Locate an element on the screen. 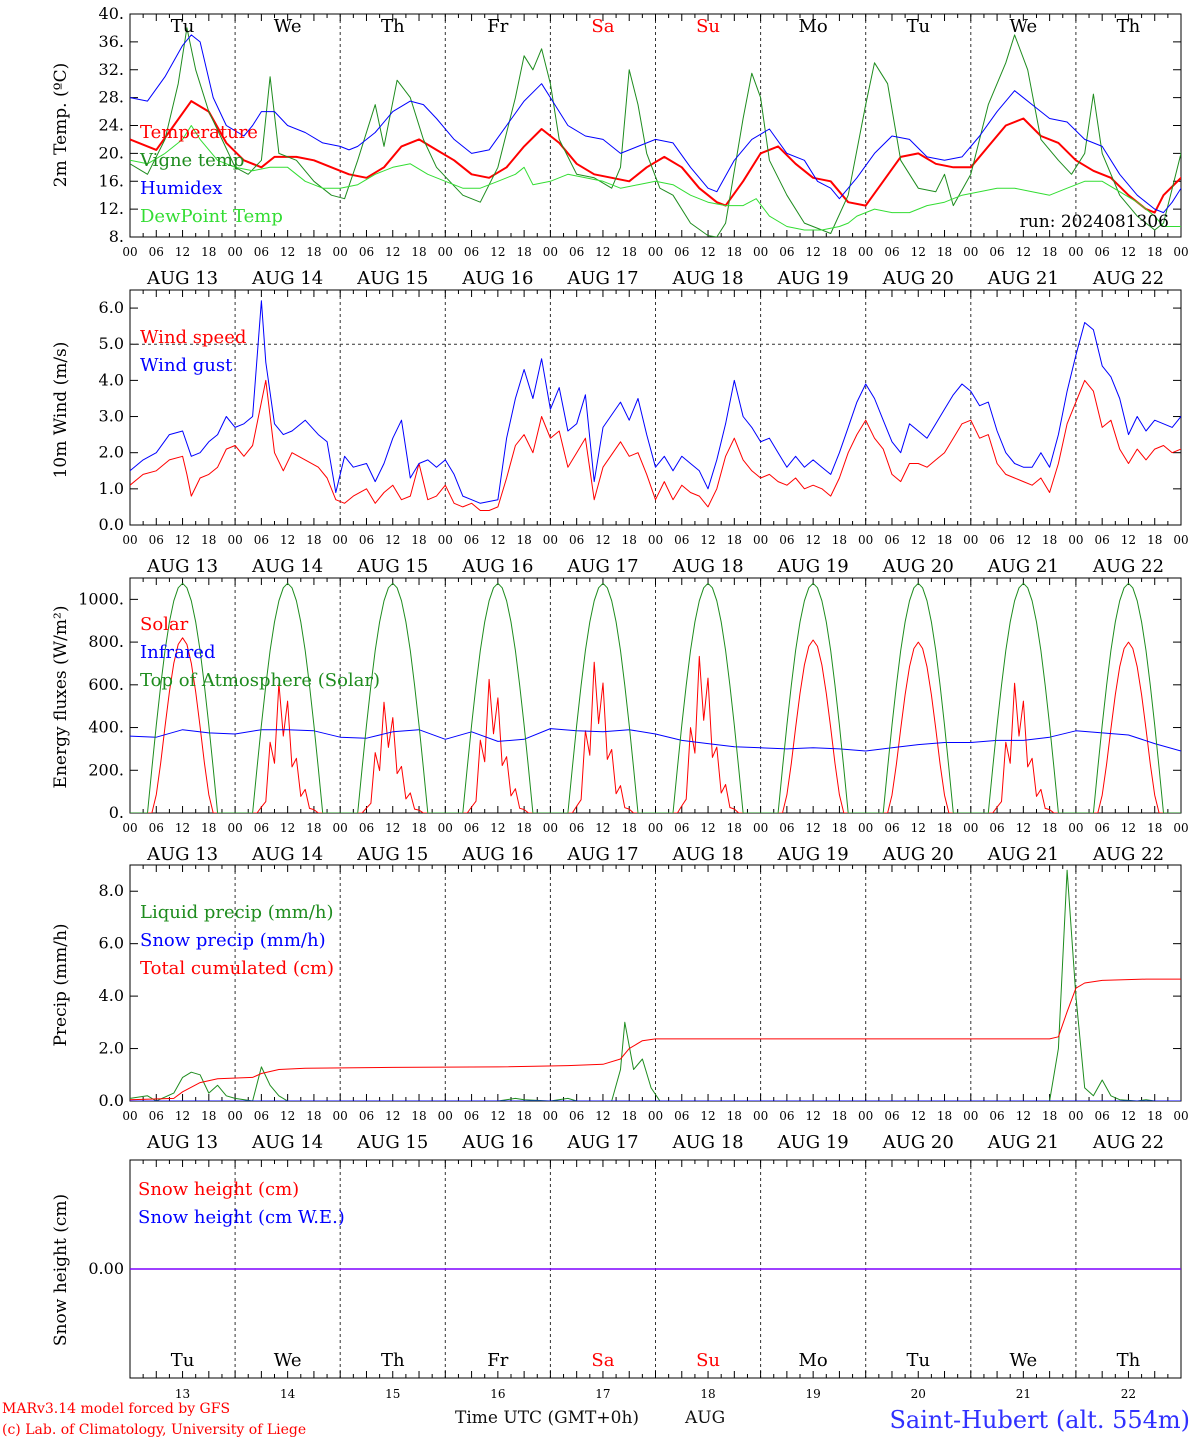  y-tick-label: 32. is located at coordinates (111, 69).